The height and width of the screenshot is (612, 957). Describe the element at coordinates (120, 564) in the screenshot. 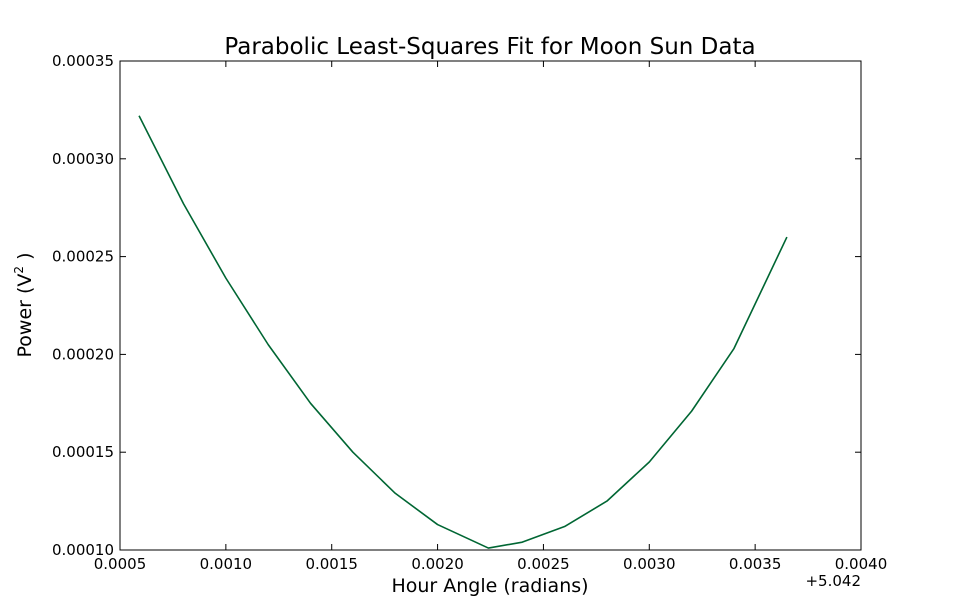

I see `x-tick-label: 0.0005` at that location.